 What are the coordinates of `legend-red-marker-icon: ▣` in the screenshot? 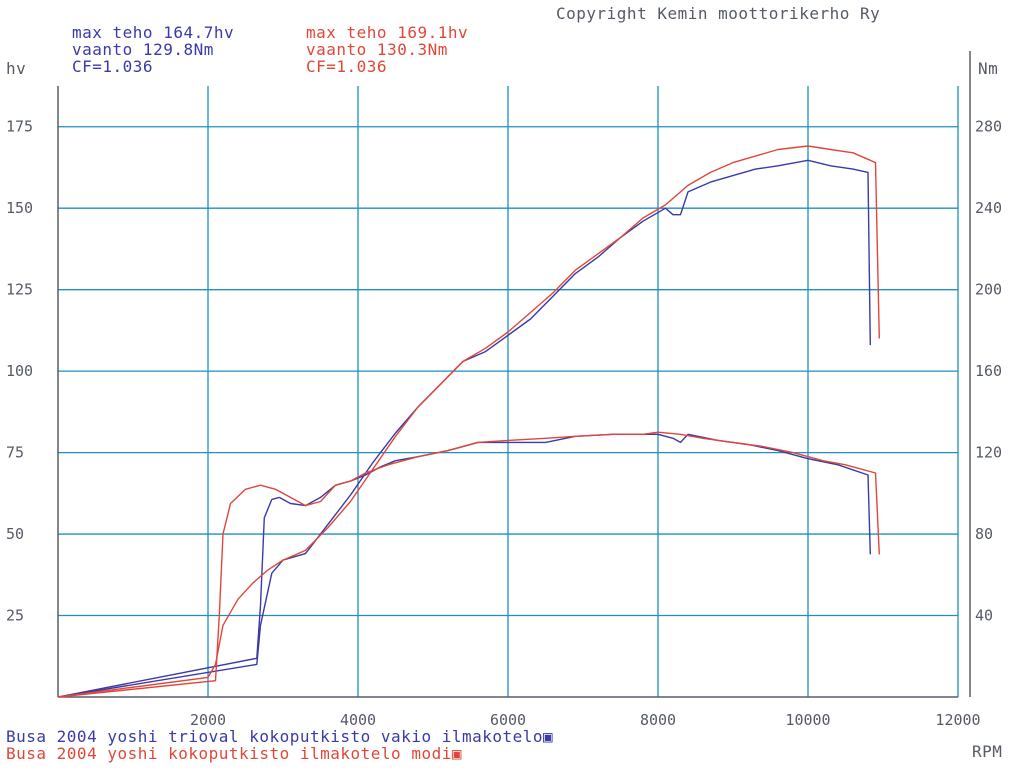 It's located at (456, 753).